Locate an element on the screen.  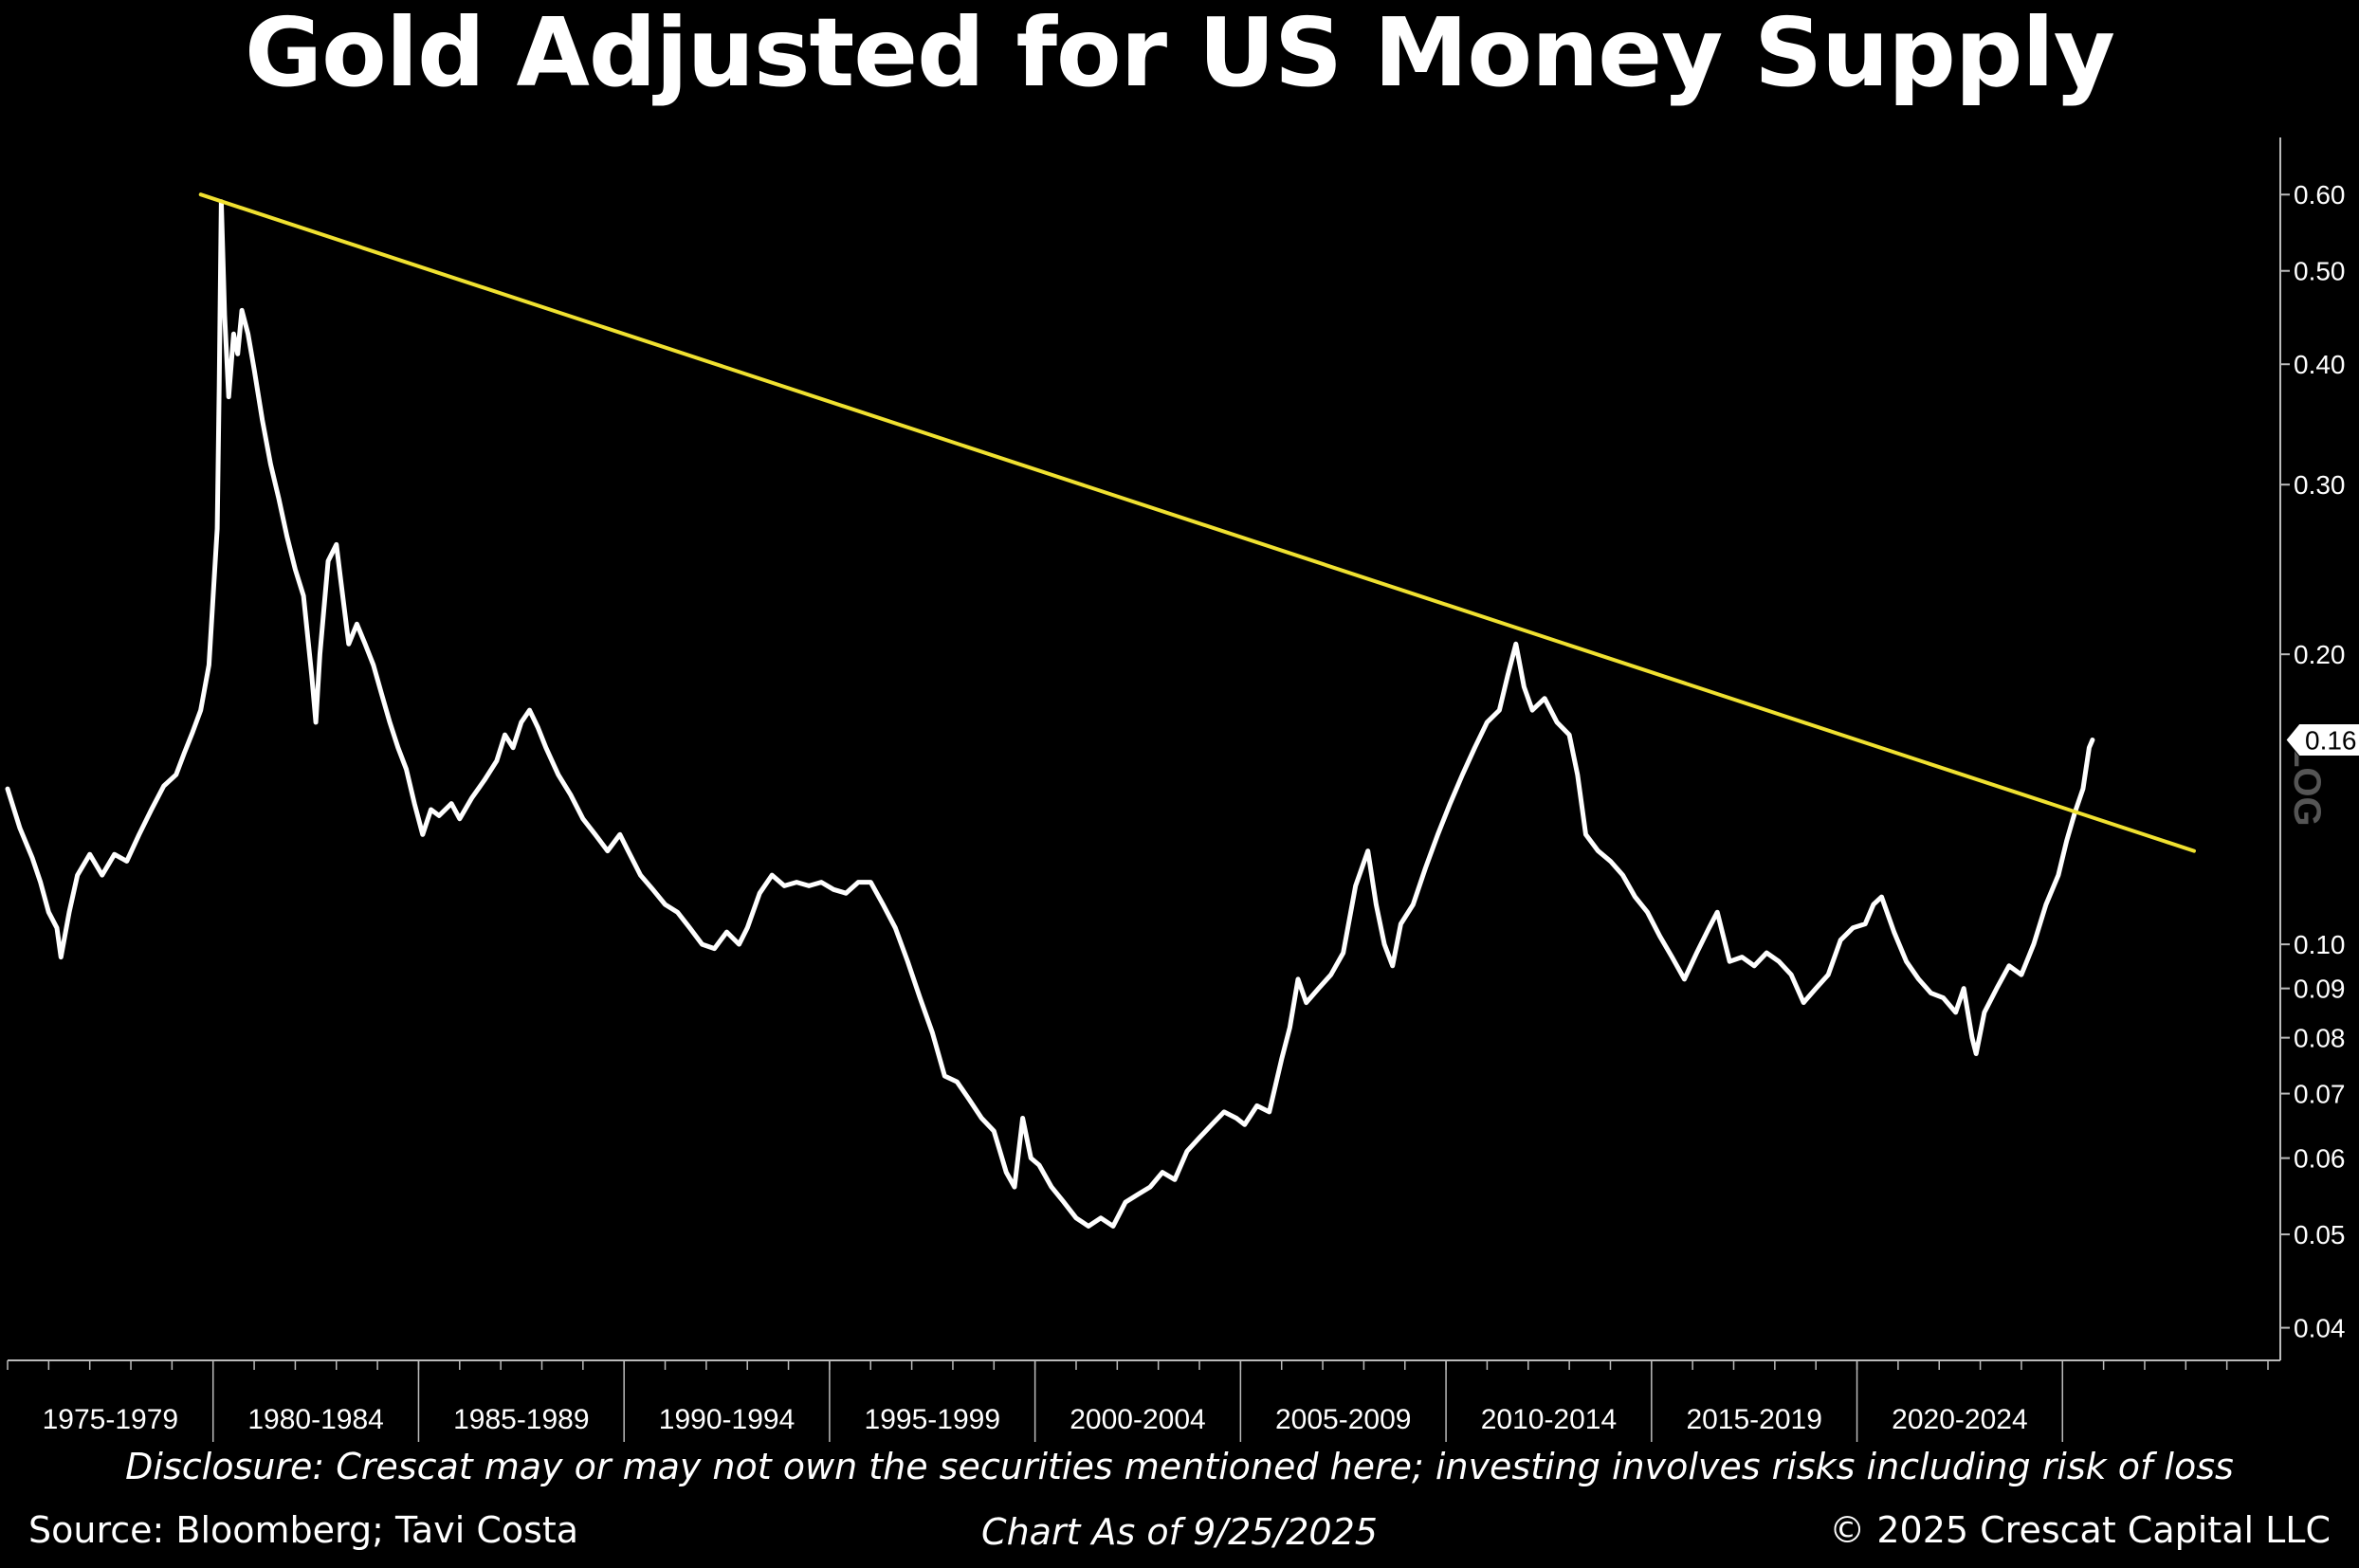
x-period-label: 1980-1984 is located at coordinates (315, 1419).